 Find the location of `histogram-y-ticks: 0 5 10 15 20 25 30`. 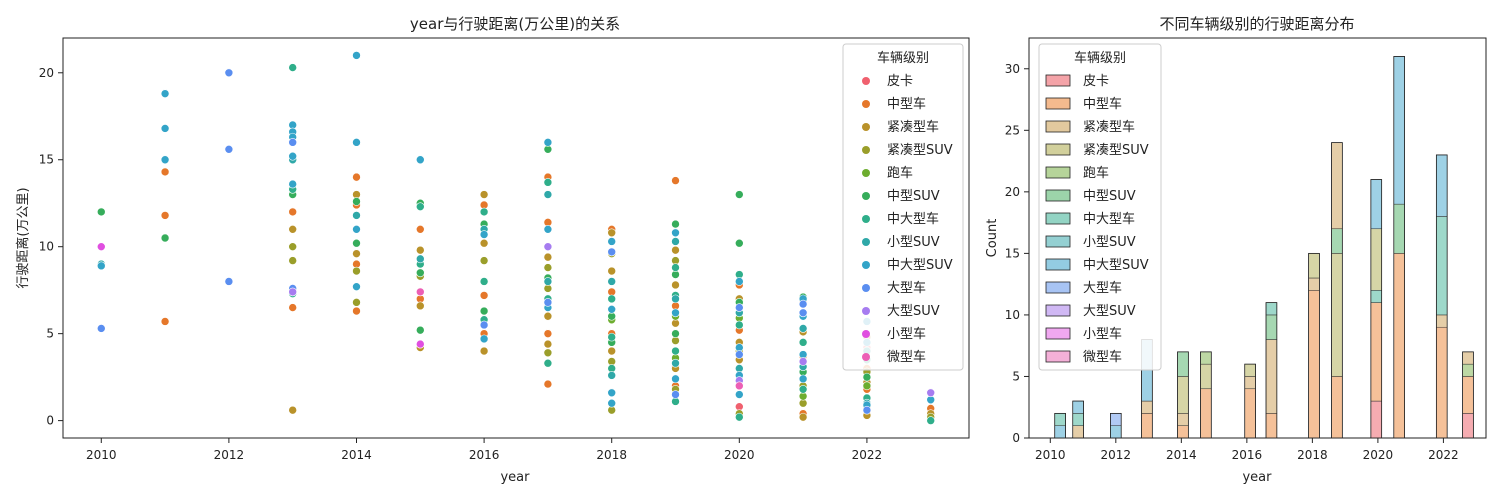

histogram-y-ticks: 0 5 10 15 20 25 30 is located at coordinates (1017, 253).